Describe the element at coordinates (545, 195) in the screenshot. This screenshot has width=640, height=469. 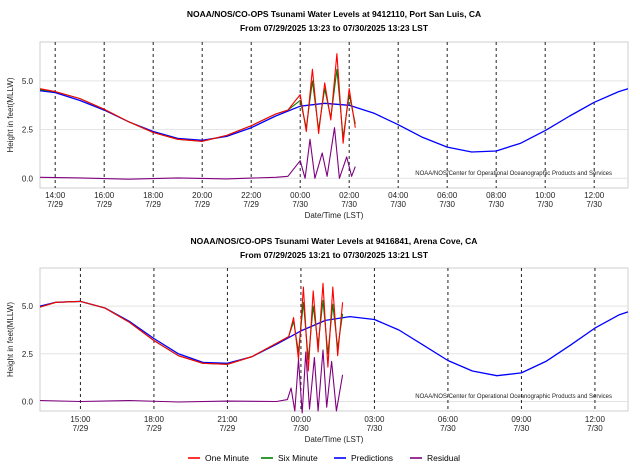
I see `x-tick-label: 10:00` at that location.